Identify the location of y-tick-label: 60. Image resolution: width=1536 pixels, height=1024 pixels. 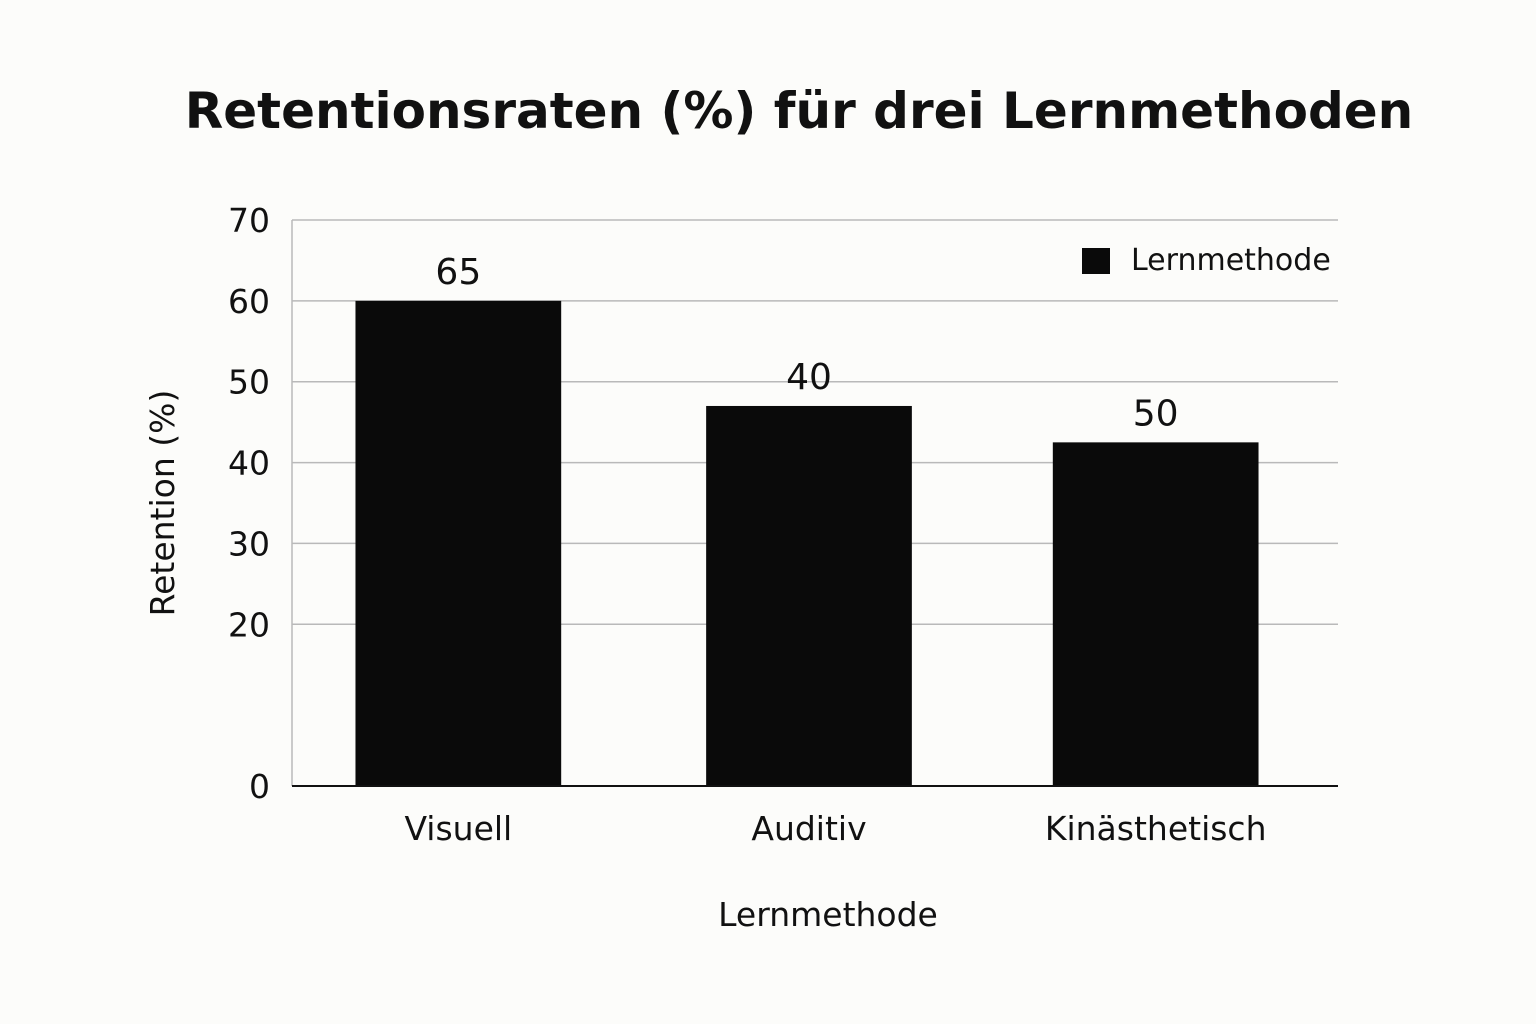
(249, 301).